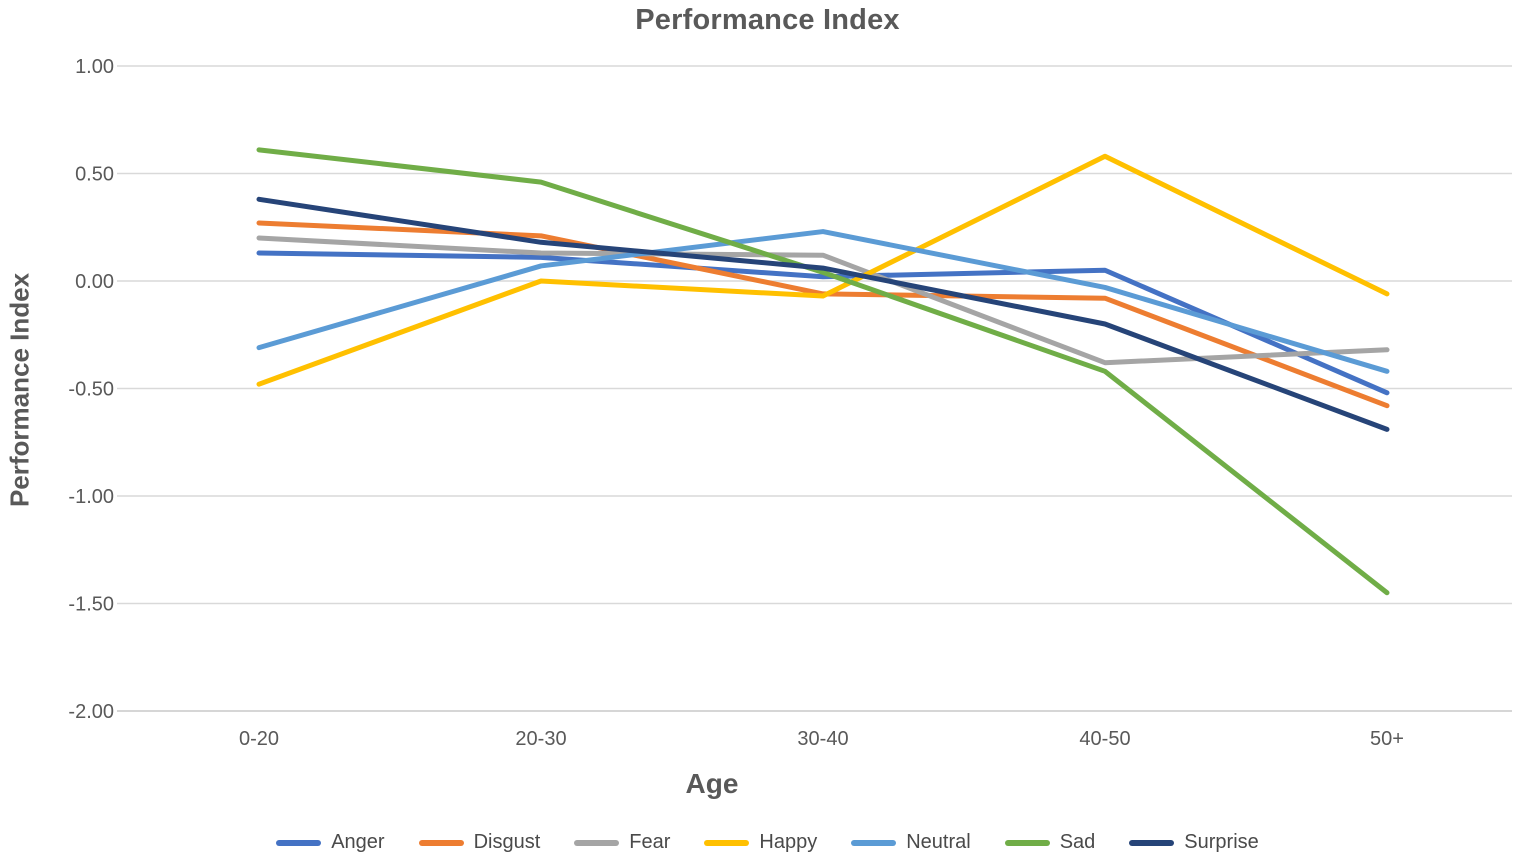 Image resolution: width=1535 pixels, height=860 pixels. Describe the element at coordinates (712, 783) in the screenshot. I see `x-axis-title: Age` at that location.